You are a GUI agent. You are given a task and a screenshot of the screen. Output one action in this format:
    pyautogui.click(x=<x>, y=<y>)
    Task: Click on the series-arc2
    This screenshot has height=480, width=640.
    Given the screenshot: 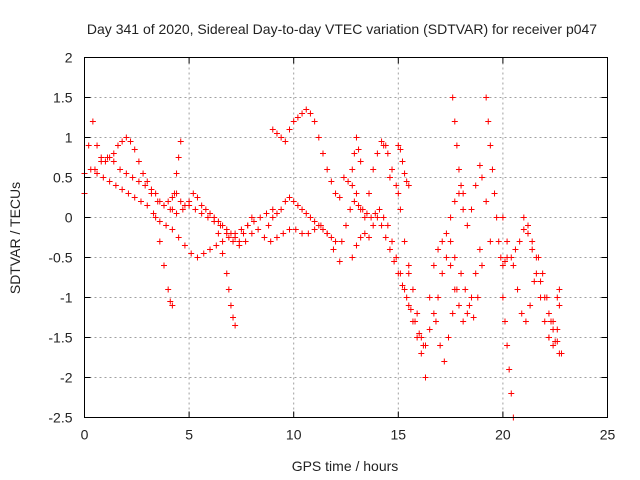 What is the action you would take?
    pyautogui.click(x=178, y=213)
    